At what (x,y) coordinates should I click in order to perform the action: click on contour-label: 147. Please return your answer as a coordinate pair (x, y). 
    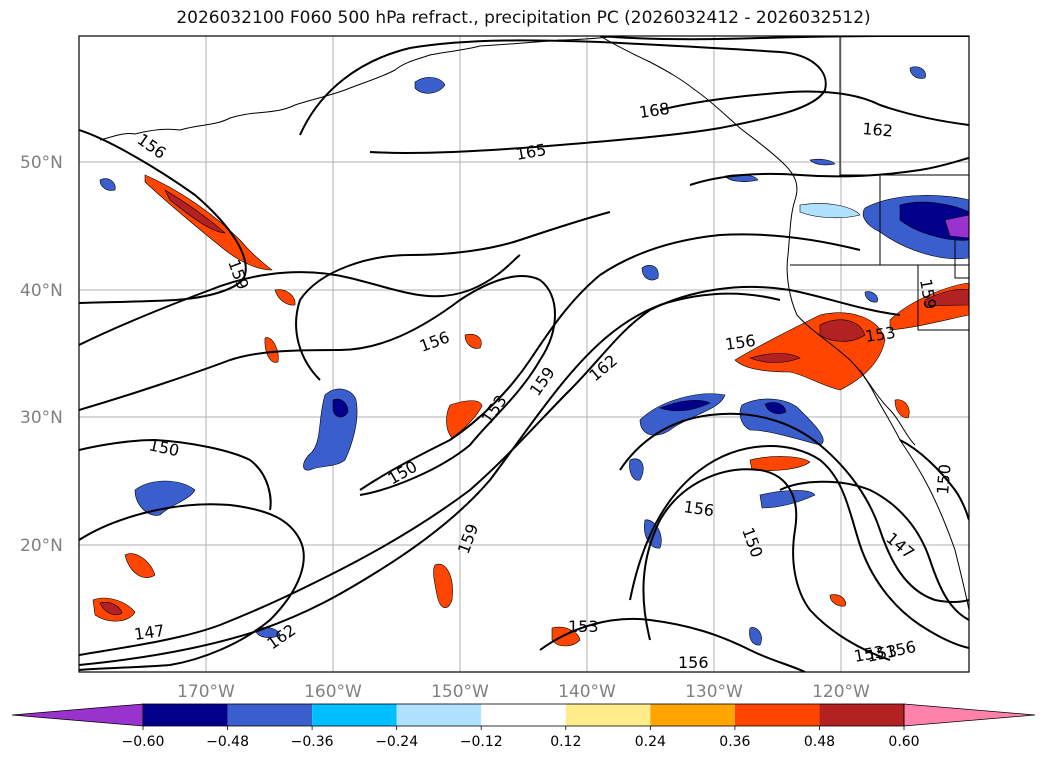
    Looking at the image, I should click on (149, 632).